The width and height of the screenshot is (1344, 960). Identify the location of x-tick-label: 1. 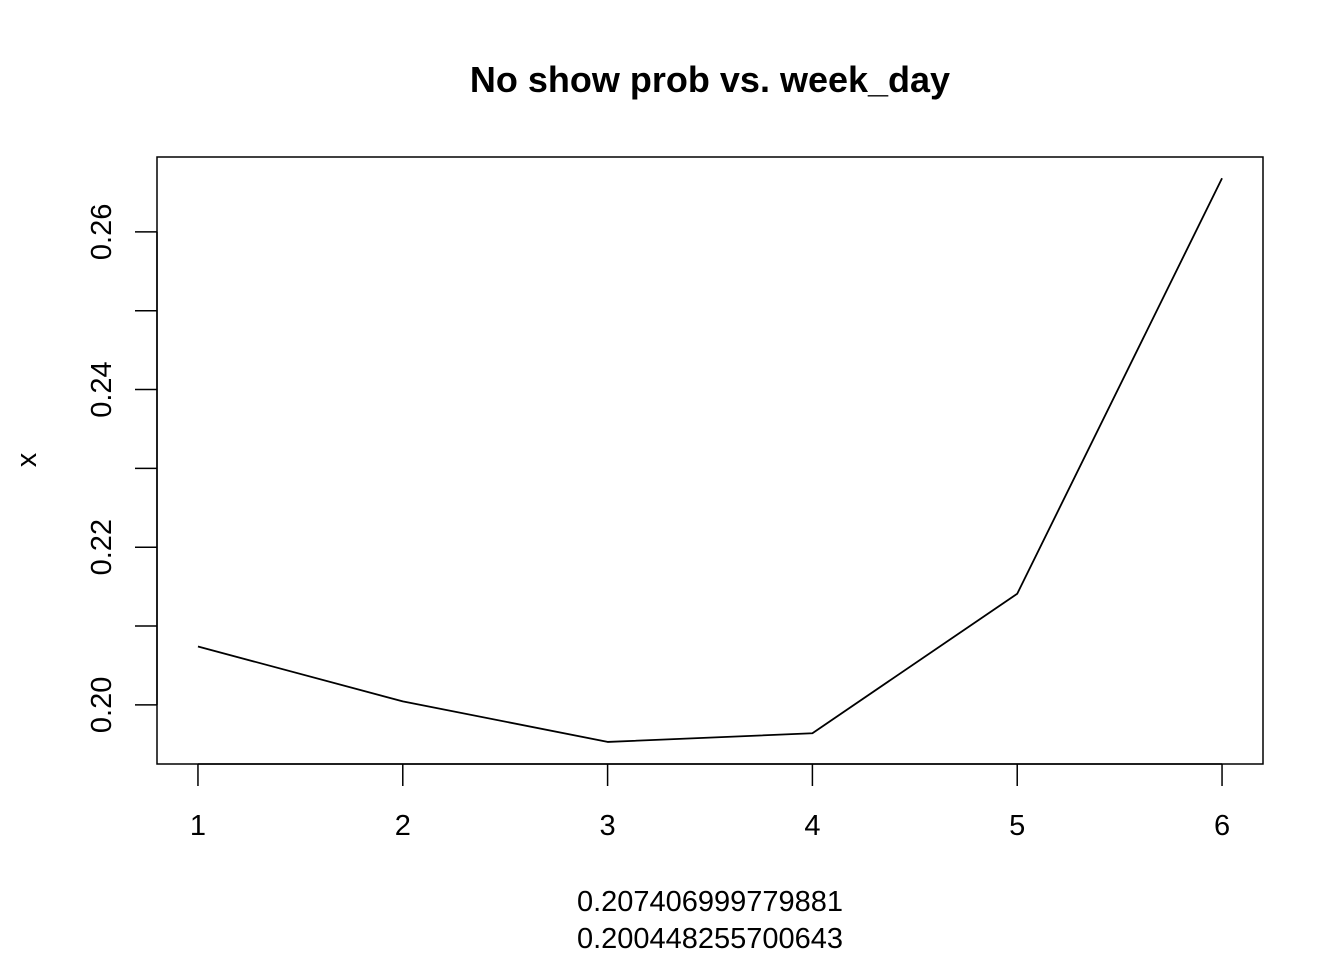
(198, 826).